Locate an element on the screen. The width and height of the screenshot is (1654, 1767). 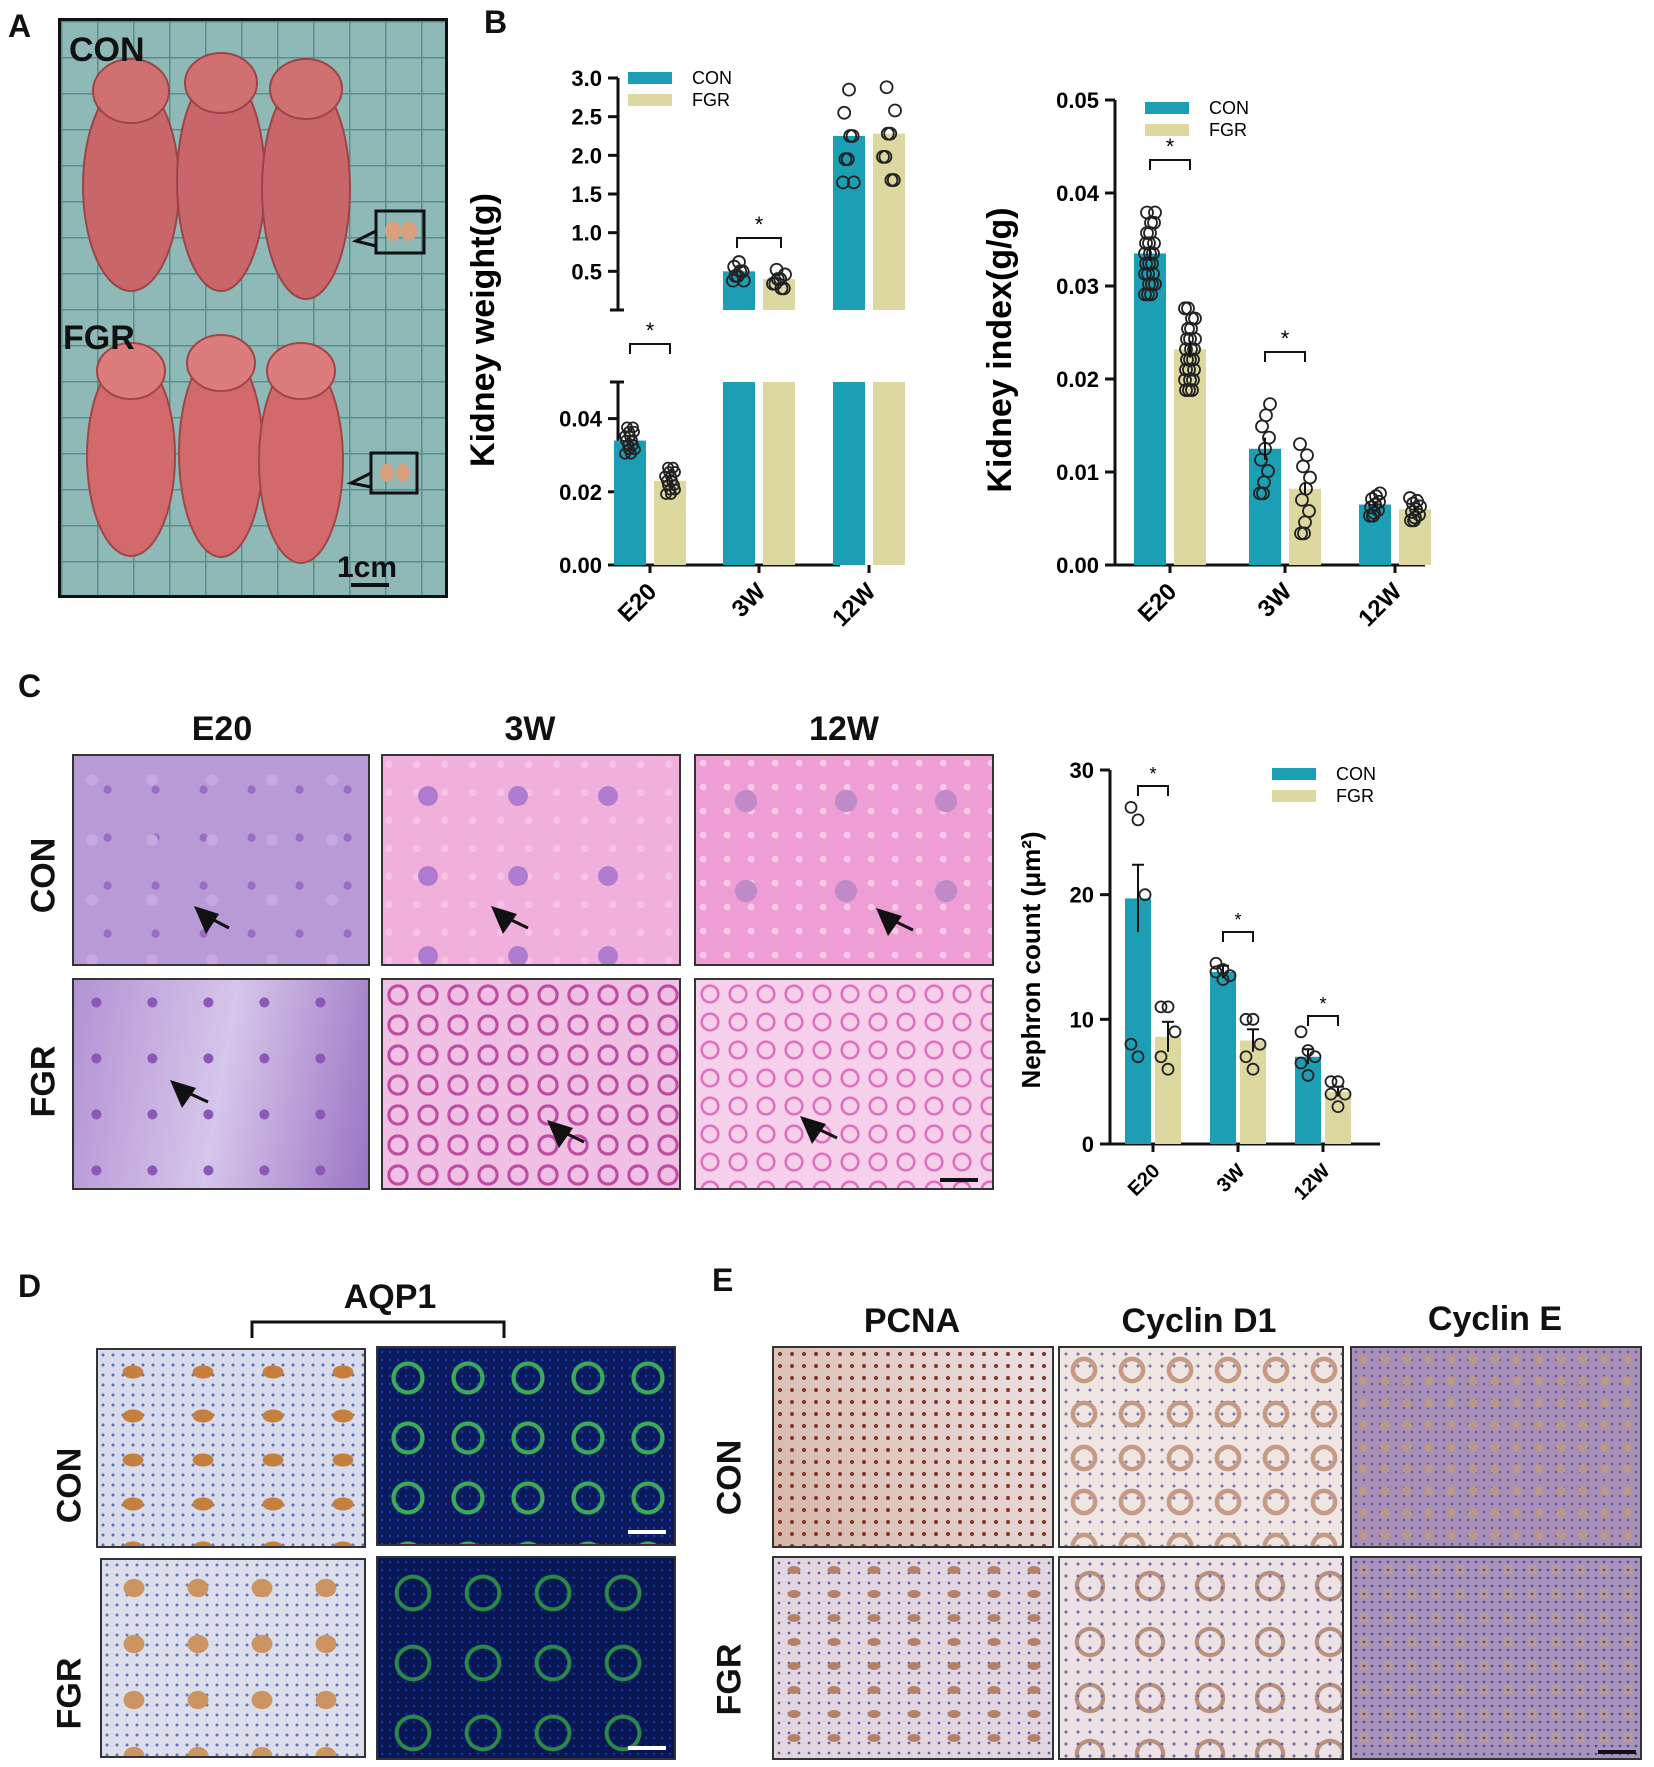
pcna-fgr is located at coordinates (913, 1658).